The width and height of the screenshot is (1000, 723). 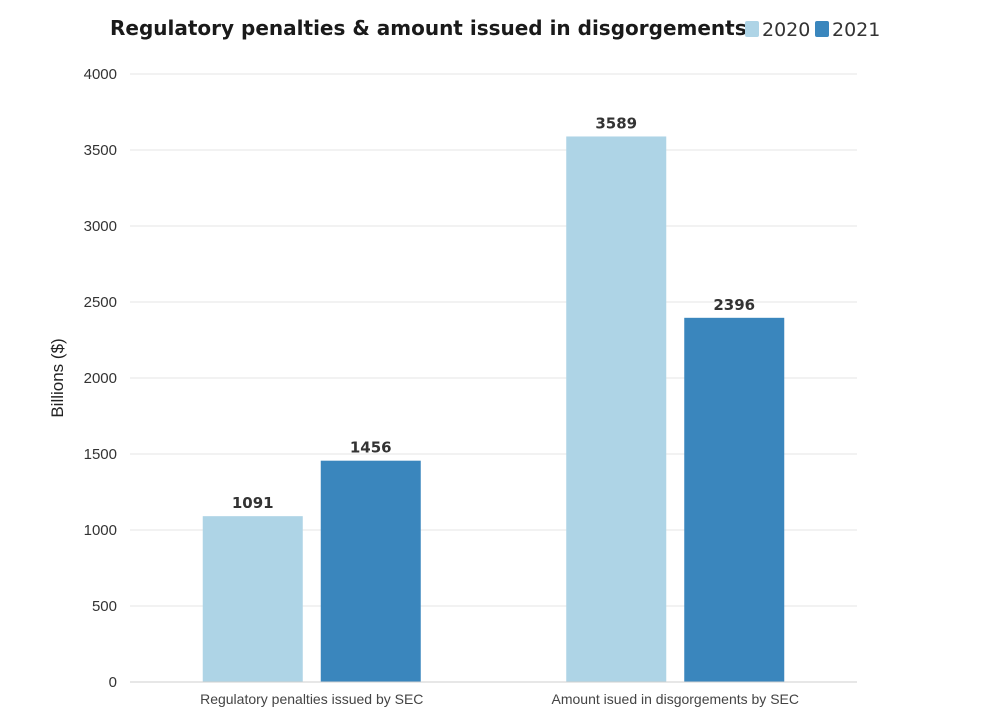 I want to click on data-label-2020-1: 3589, so click(x=616, y=123).